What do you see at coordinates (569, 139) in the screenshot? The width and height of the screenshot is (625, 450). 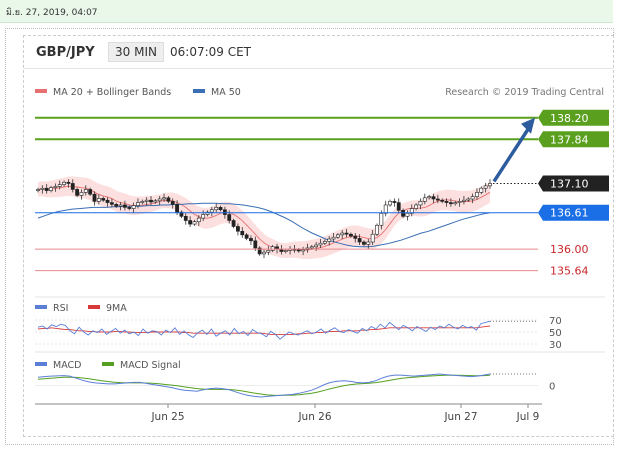 I see `level-label-137.84: 137.84` at bounding box center [569, 139].